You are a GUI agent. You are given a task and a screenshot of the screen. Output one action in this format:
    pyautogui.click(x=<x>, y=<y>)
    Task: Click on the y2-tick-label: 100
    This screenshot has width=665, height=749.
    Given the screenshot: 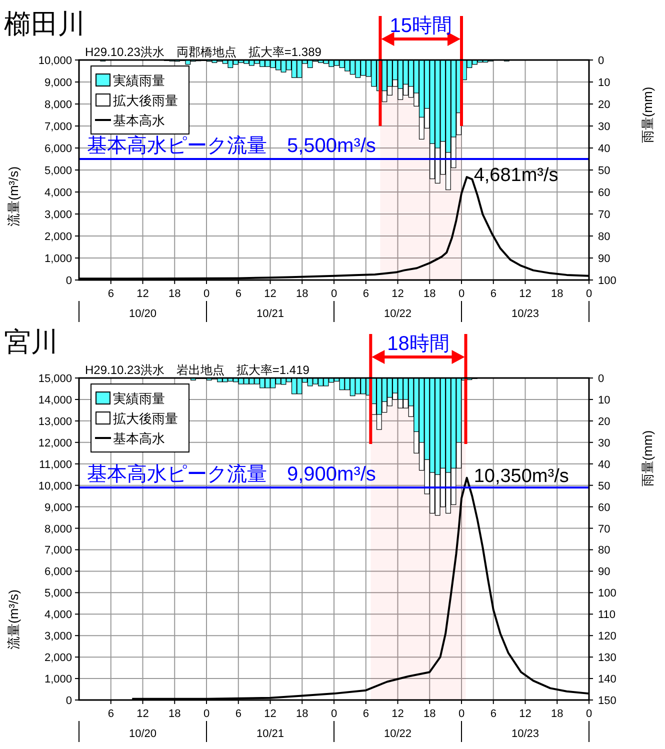 What is the action you would take?
    pyautogui.click(x=607, y=594)
    